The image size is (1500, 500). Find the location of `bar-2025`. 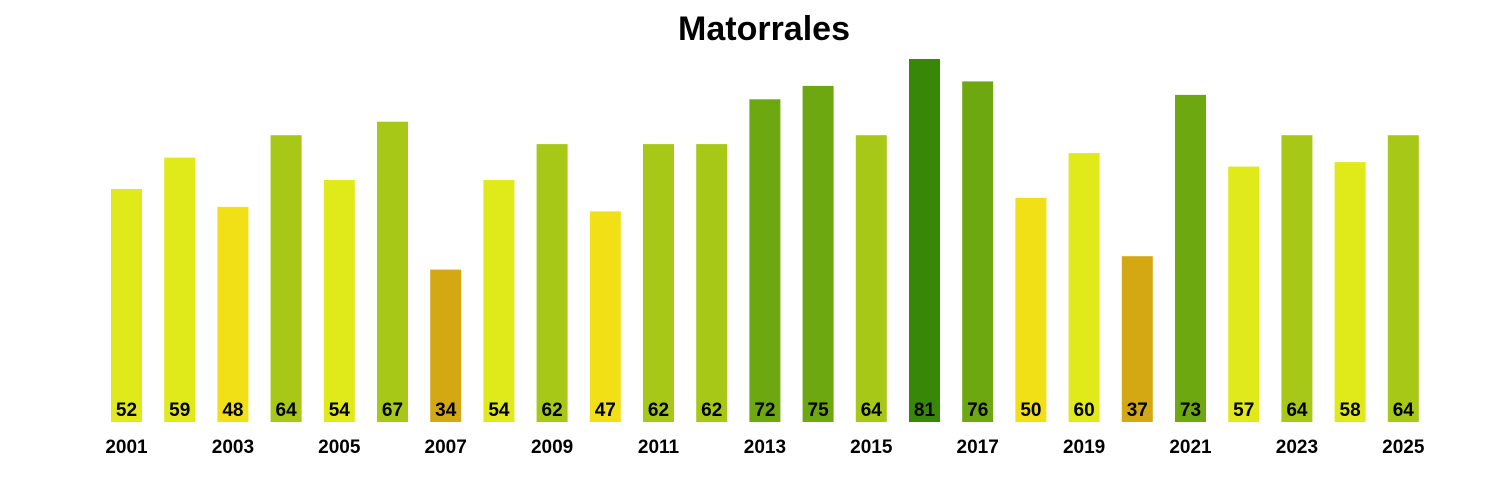

bar-2025 is located at coordinates (1403, 278).